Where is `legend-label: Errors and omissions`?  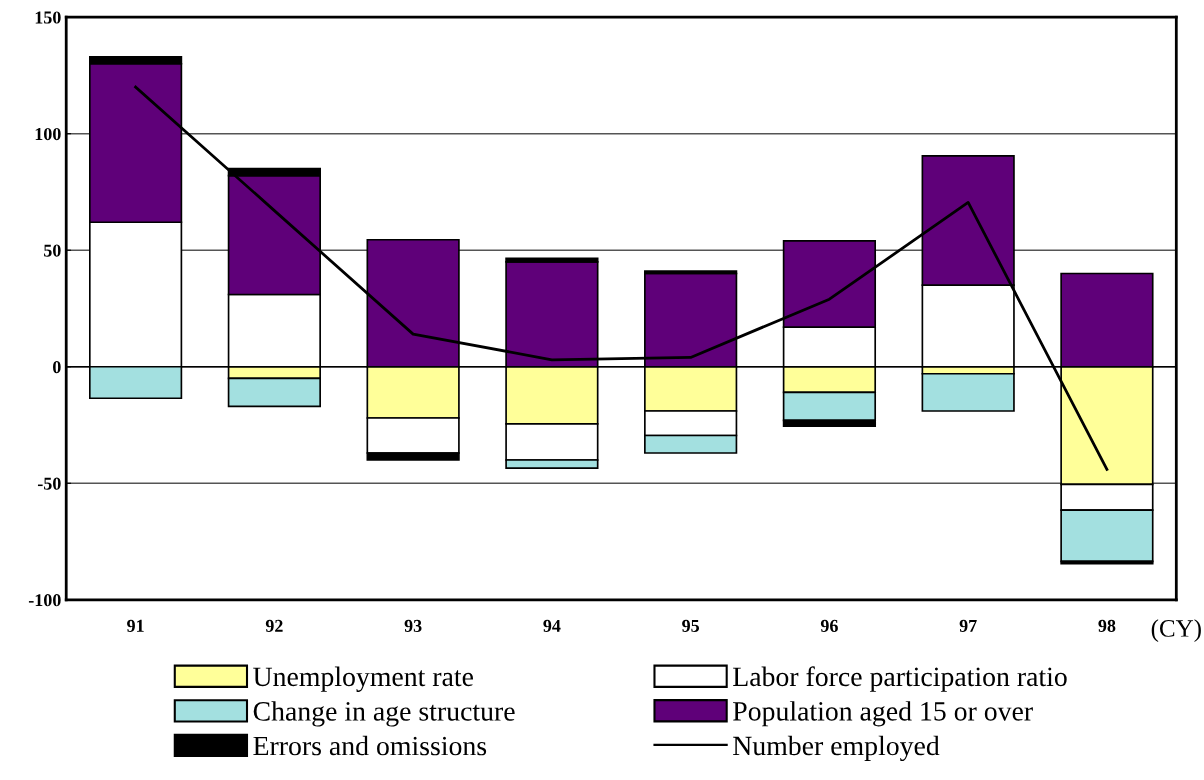 legend-label: Errors and omissions is located at coordinates (370, 745).